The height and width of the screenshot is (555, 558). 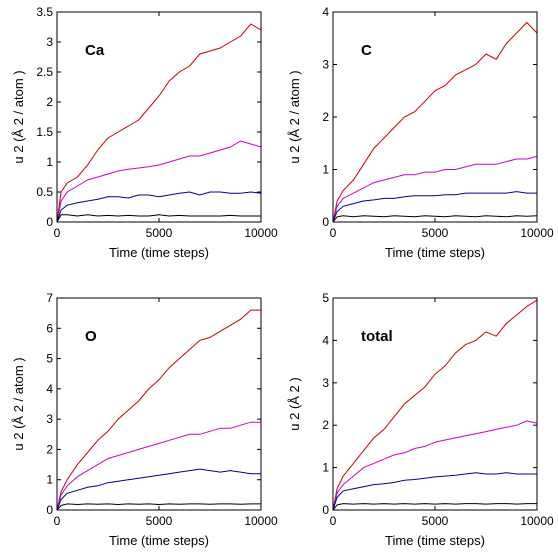 What do you see at coordinates (377, 336) in the screenshot?
I see `panel-label: total` at bounding box center [377, 336].